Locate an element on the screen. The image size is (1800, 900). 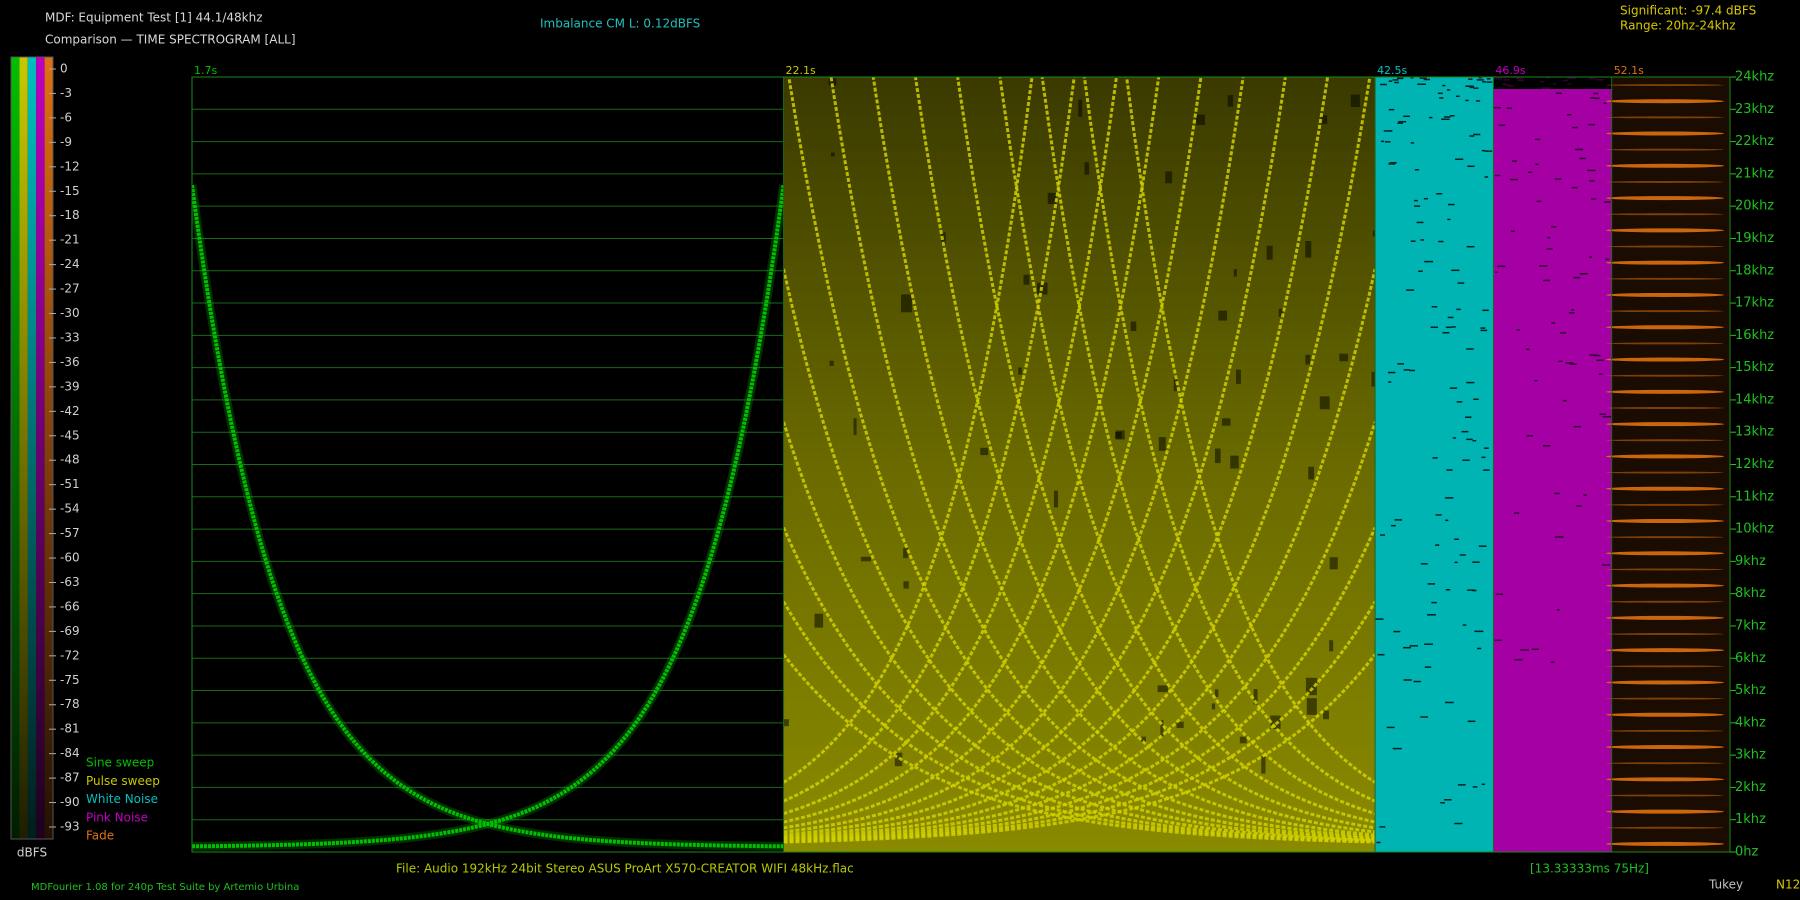
colorbar-tick-label: 0 is located at coordinates (64, 69).